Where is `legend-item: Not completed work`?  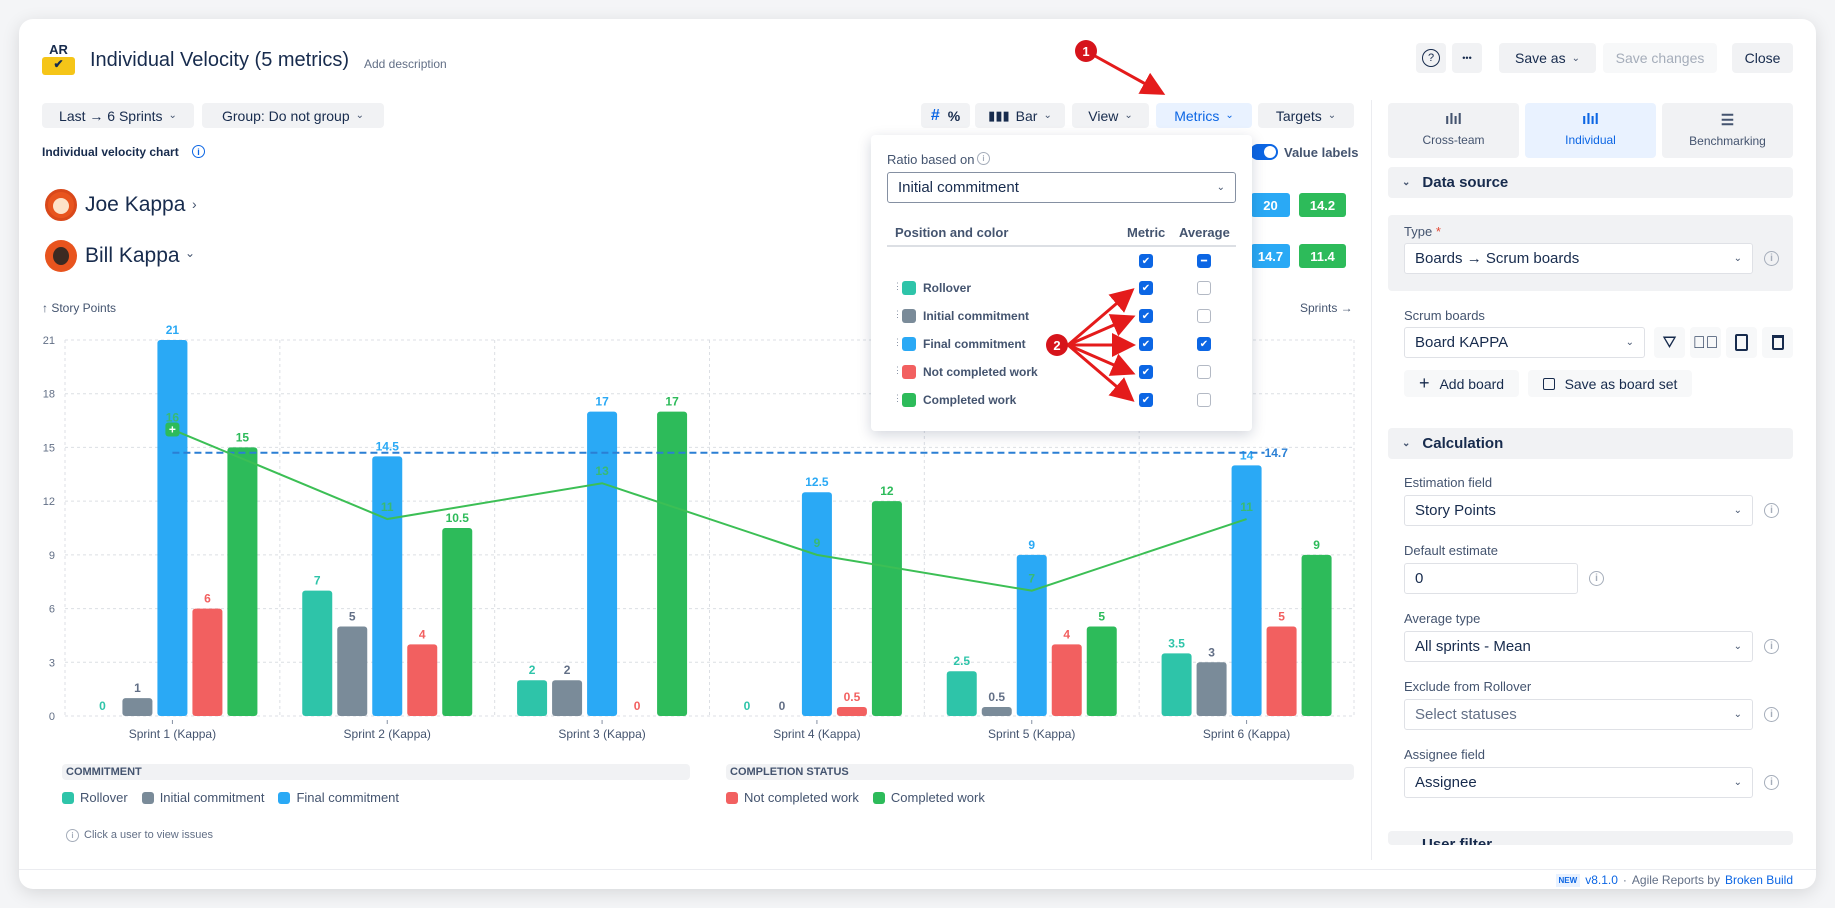
legend-item: Not completed work is located at coordinates (792, 797).